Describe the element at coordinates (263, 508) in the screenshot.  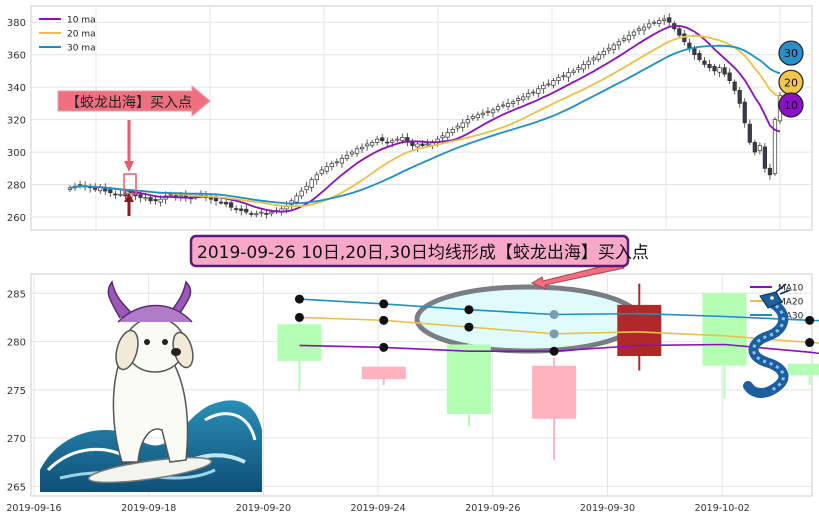
I see `bottom-x-tick-label: 2019-09-20` at that location.